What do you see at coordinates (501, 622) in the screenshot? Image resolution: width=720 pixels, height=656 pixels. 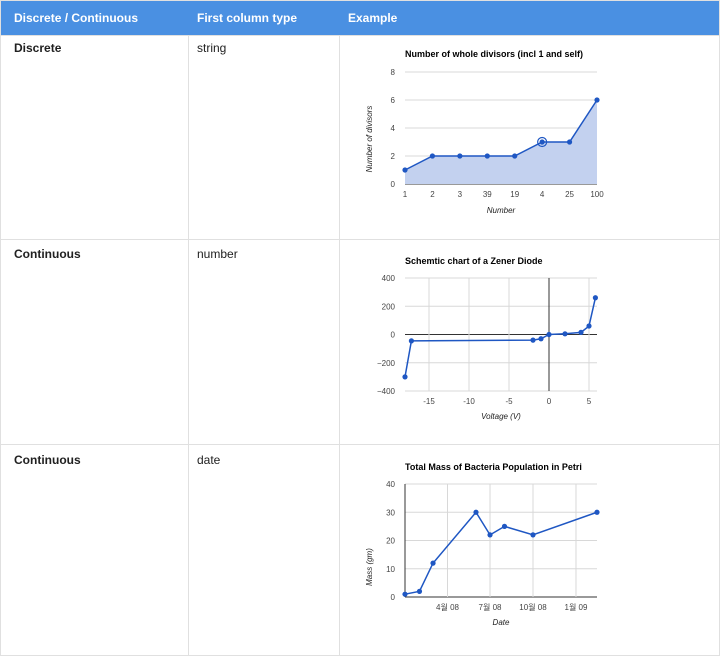 I see `x-axis-label: Date` at bounding box center [501, 622].